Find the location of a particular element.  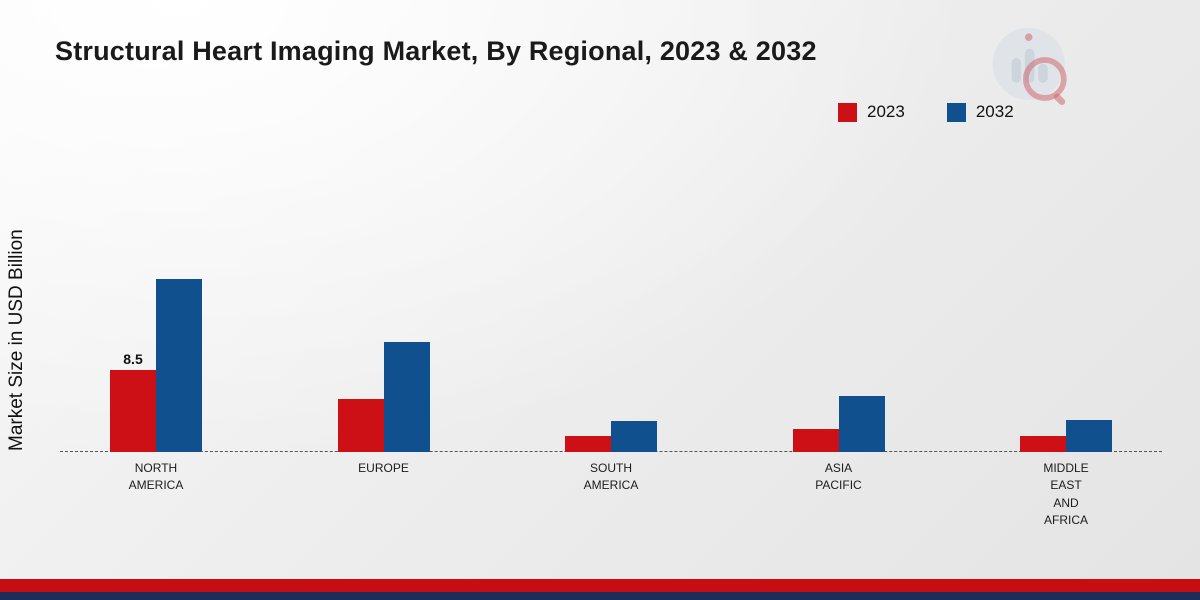

bar-2023-north-america is located at coordinates (133, 411).